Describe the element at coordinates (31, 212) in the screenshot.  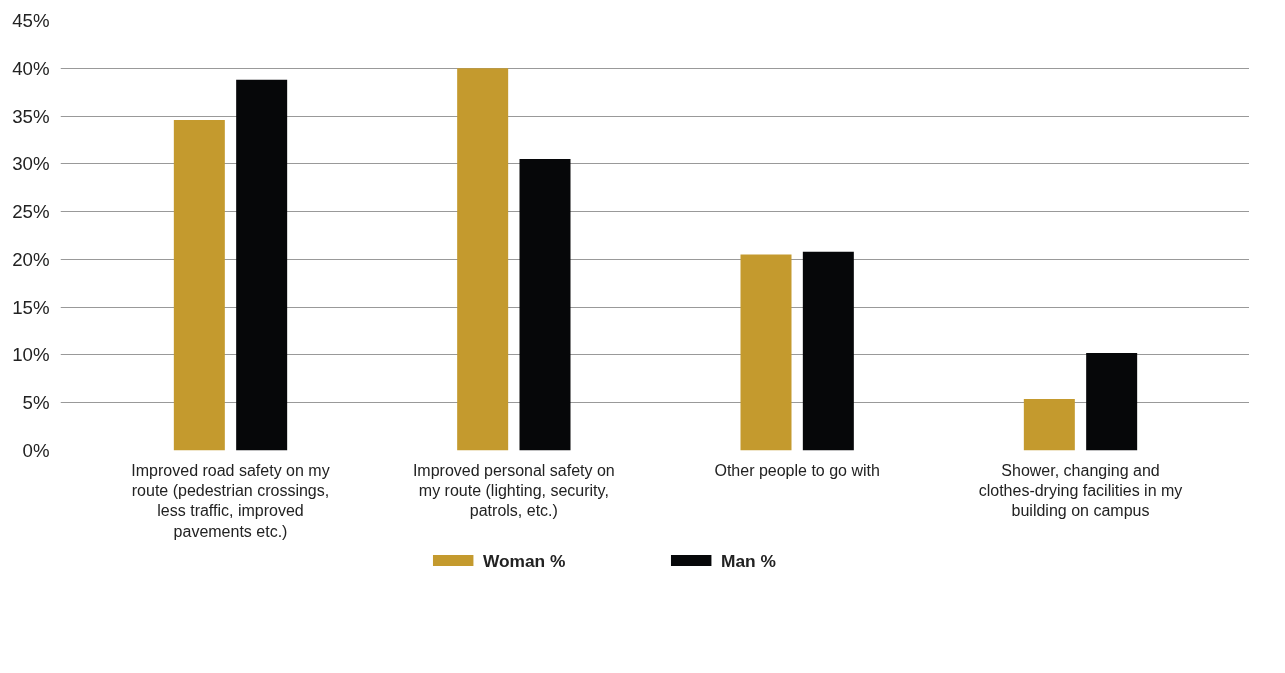
I see `y-tick-label: 25%` at that location.